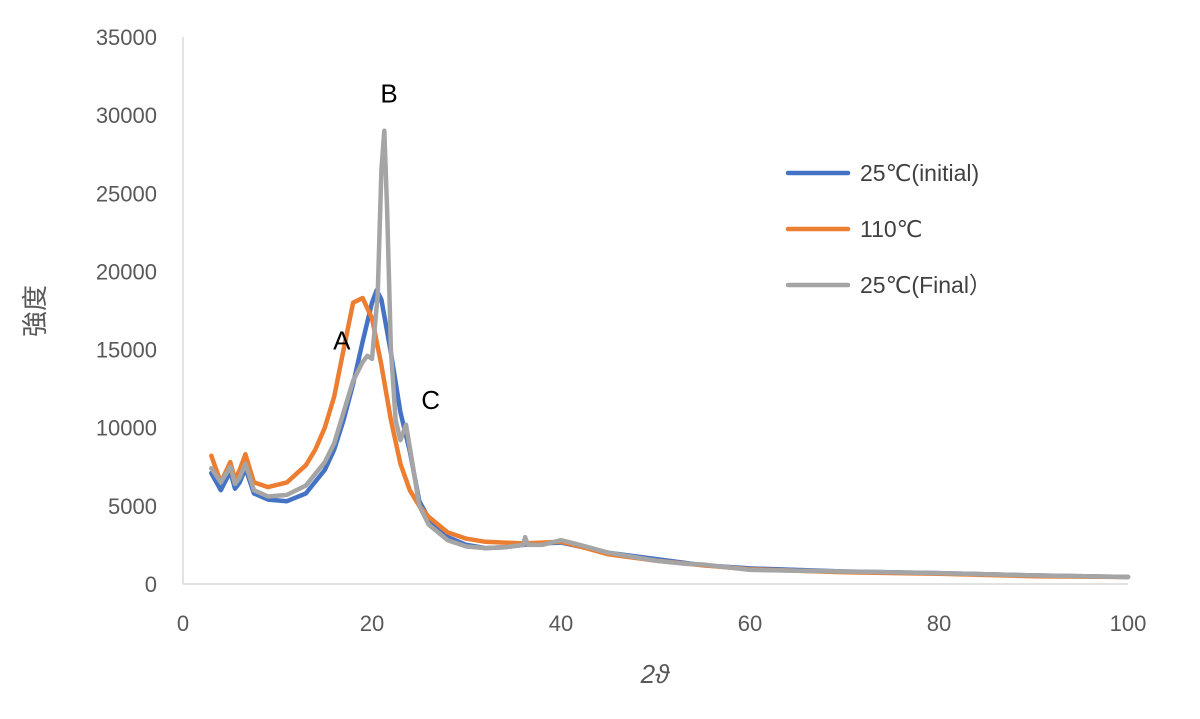 This screenshot has width=1200, height=719. What do you see at coordinates (126, 193) in the screenshot?
I see `y-tick-label: 25000` at bounding box center [126, 193].